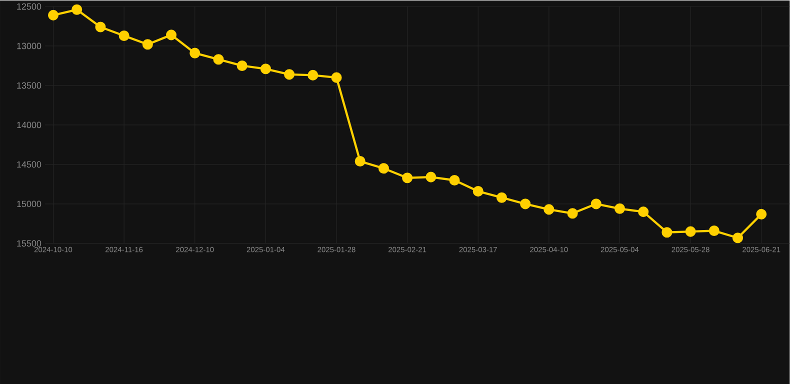  I want to click on y-tick-label: 12500, so click(29, 6).